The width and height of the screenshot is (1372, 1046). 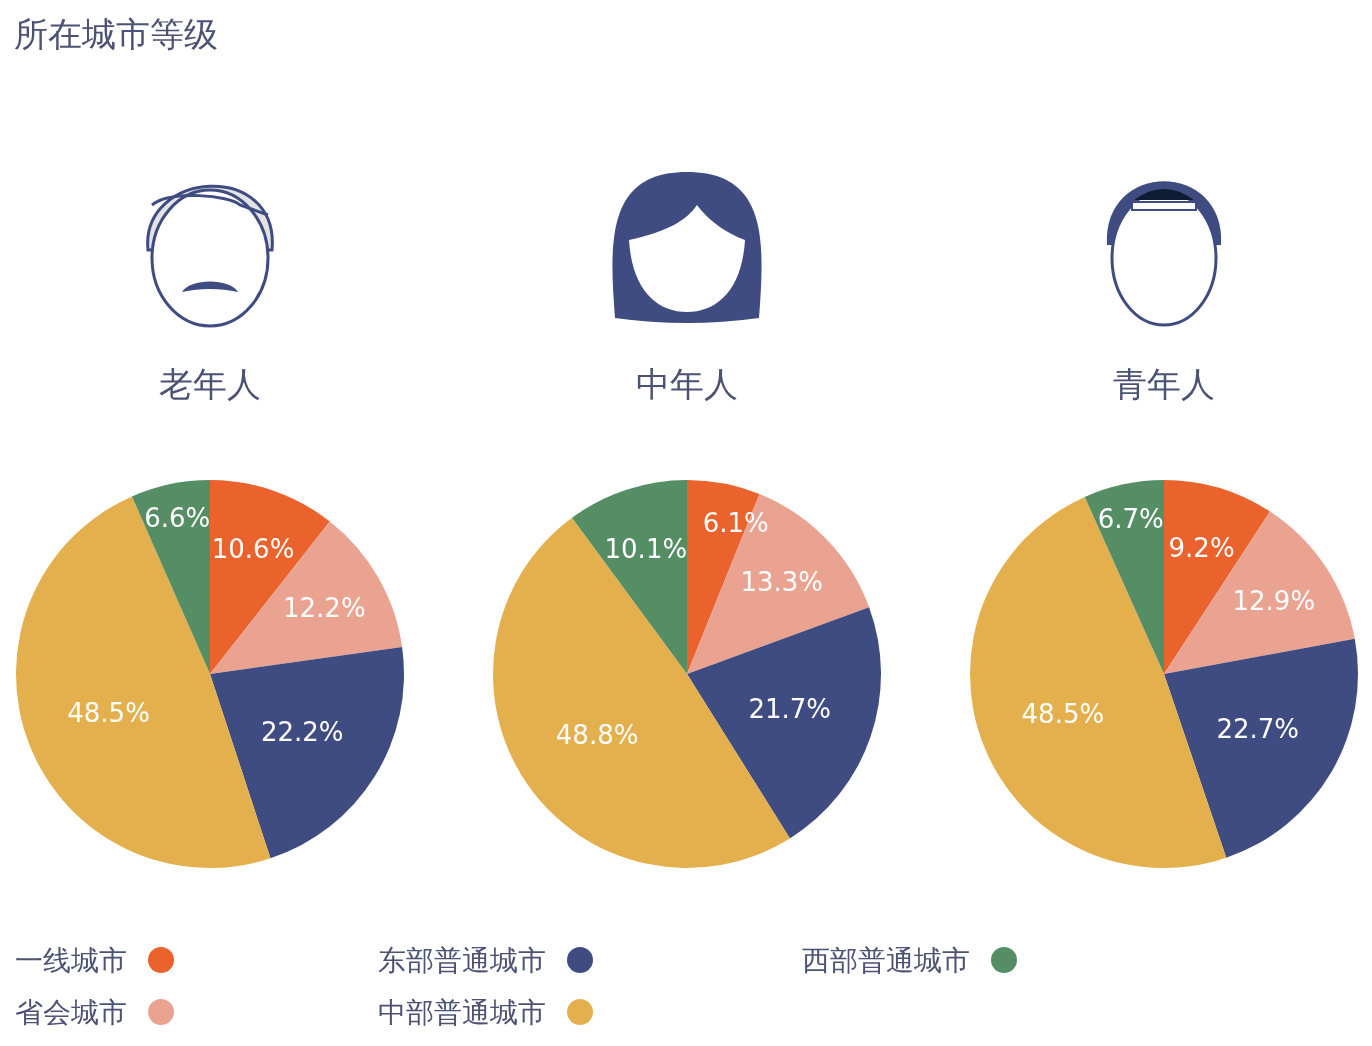 I want to click on data-label: 6.7%, so click(x=1130, y=518).